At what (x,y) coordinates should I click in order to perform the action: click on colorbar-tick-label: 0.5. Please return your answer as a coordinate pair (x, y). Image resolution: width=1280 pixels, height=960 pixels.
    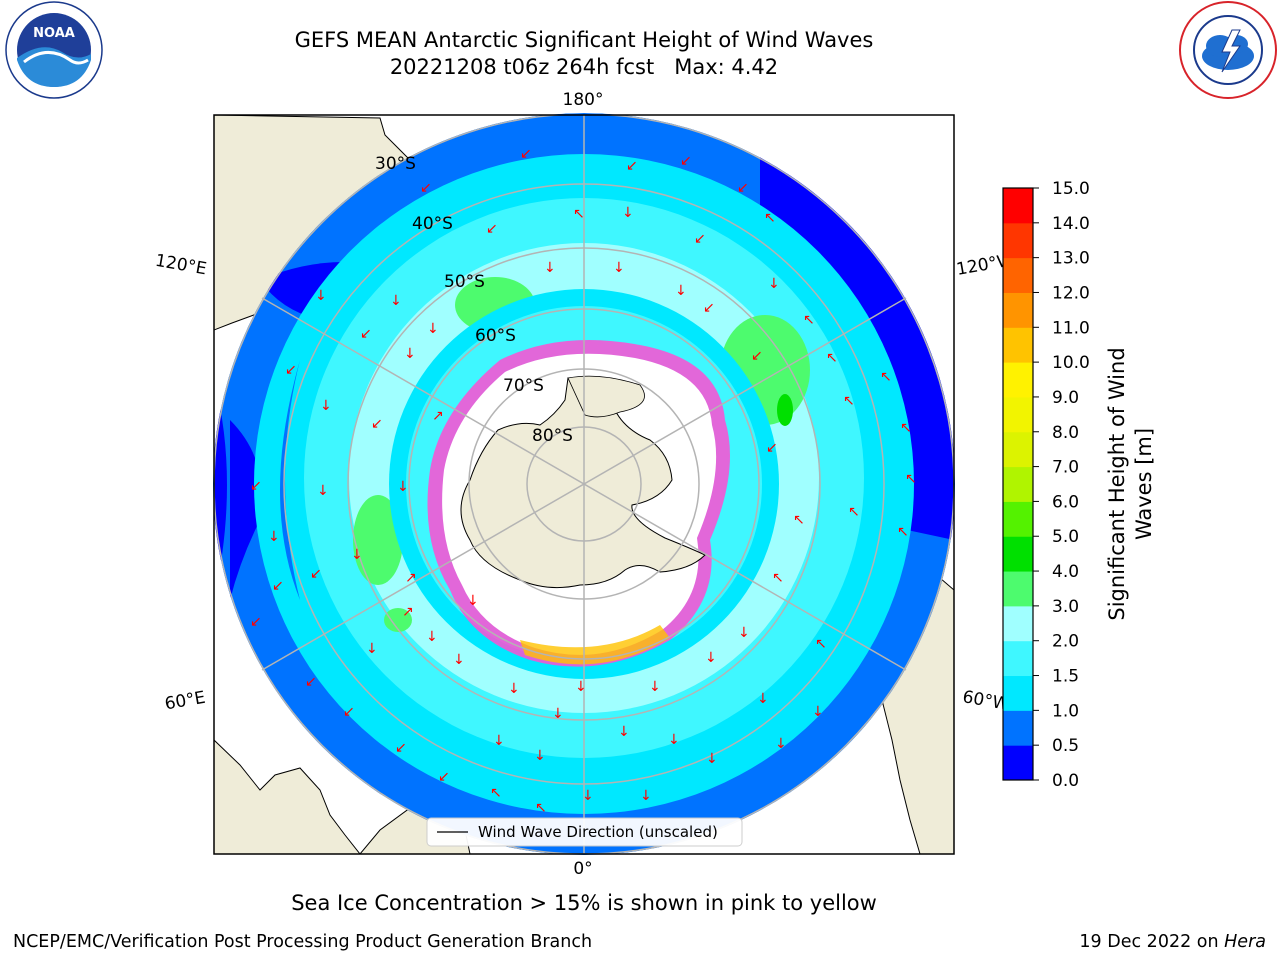
    Looking at the image, I should click on (1065, 746).